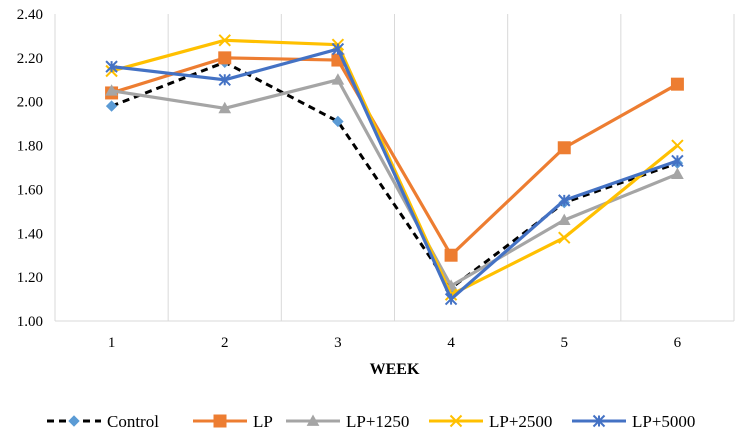 The height and width of the screenshot is (444, 745). I want to click on legend-label: LP+5000, so click(663, 421).